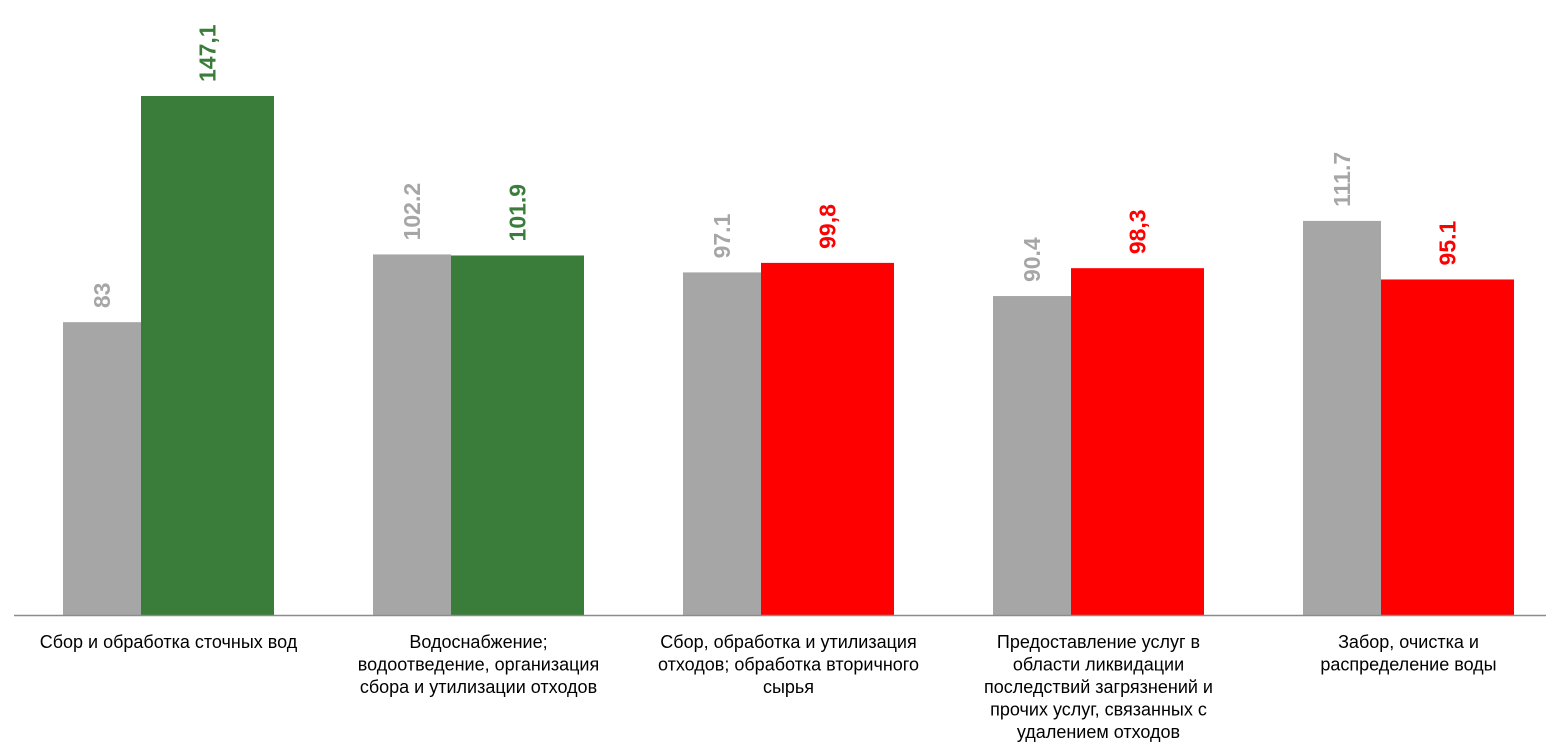 The width and height of the screenshot is (1546, 756). I want to click on bar-series1-cat5, so click(1342, 417).